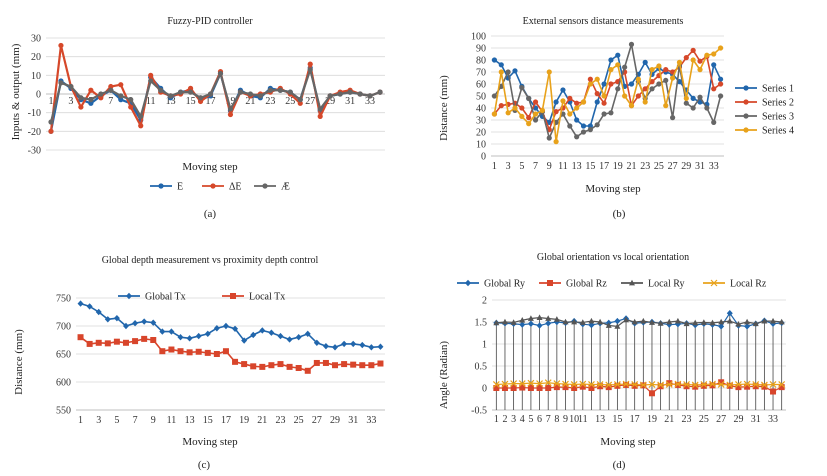 This screenshot has width=827, height=476. Describe the element at coordinates (504, 284) in the screenshot. I see `legend-label: Global Ry` at that location.